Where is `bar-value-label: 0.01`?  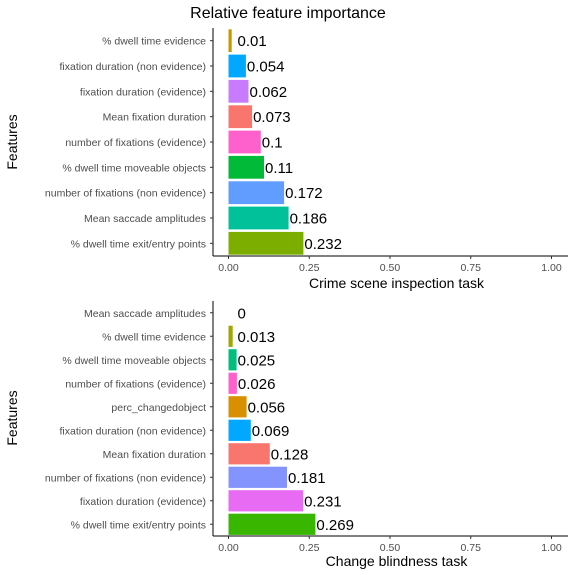
bar-value-label: 0.01 is located at coordinates (252, 41).